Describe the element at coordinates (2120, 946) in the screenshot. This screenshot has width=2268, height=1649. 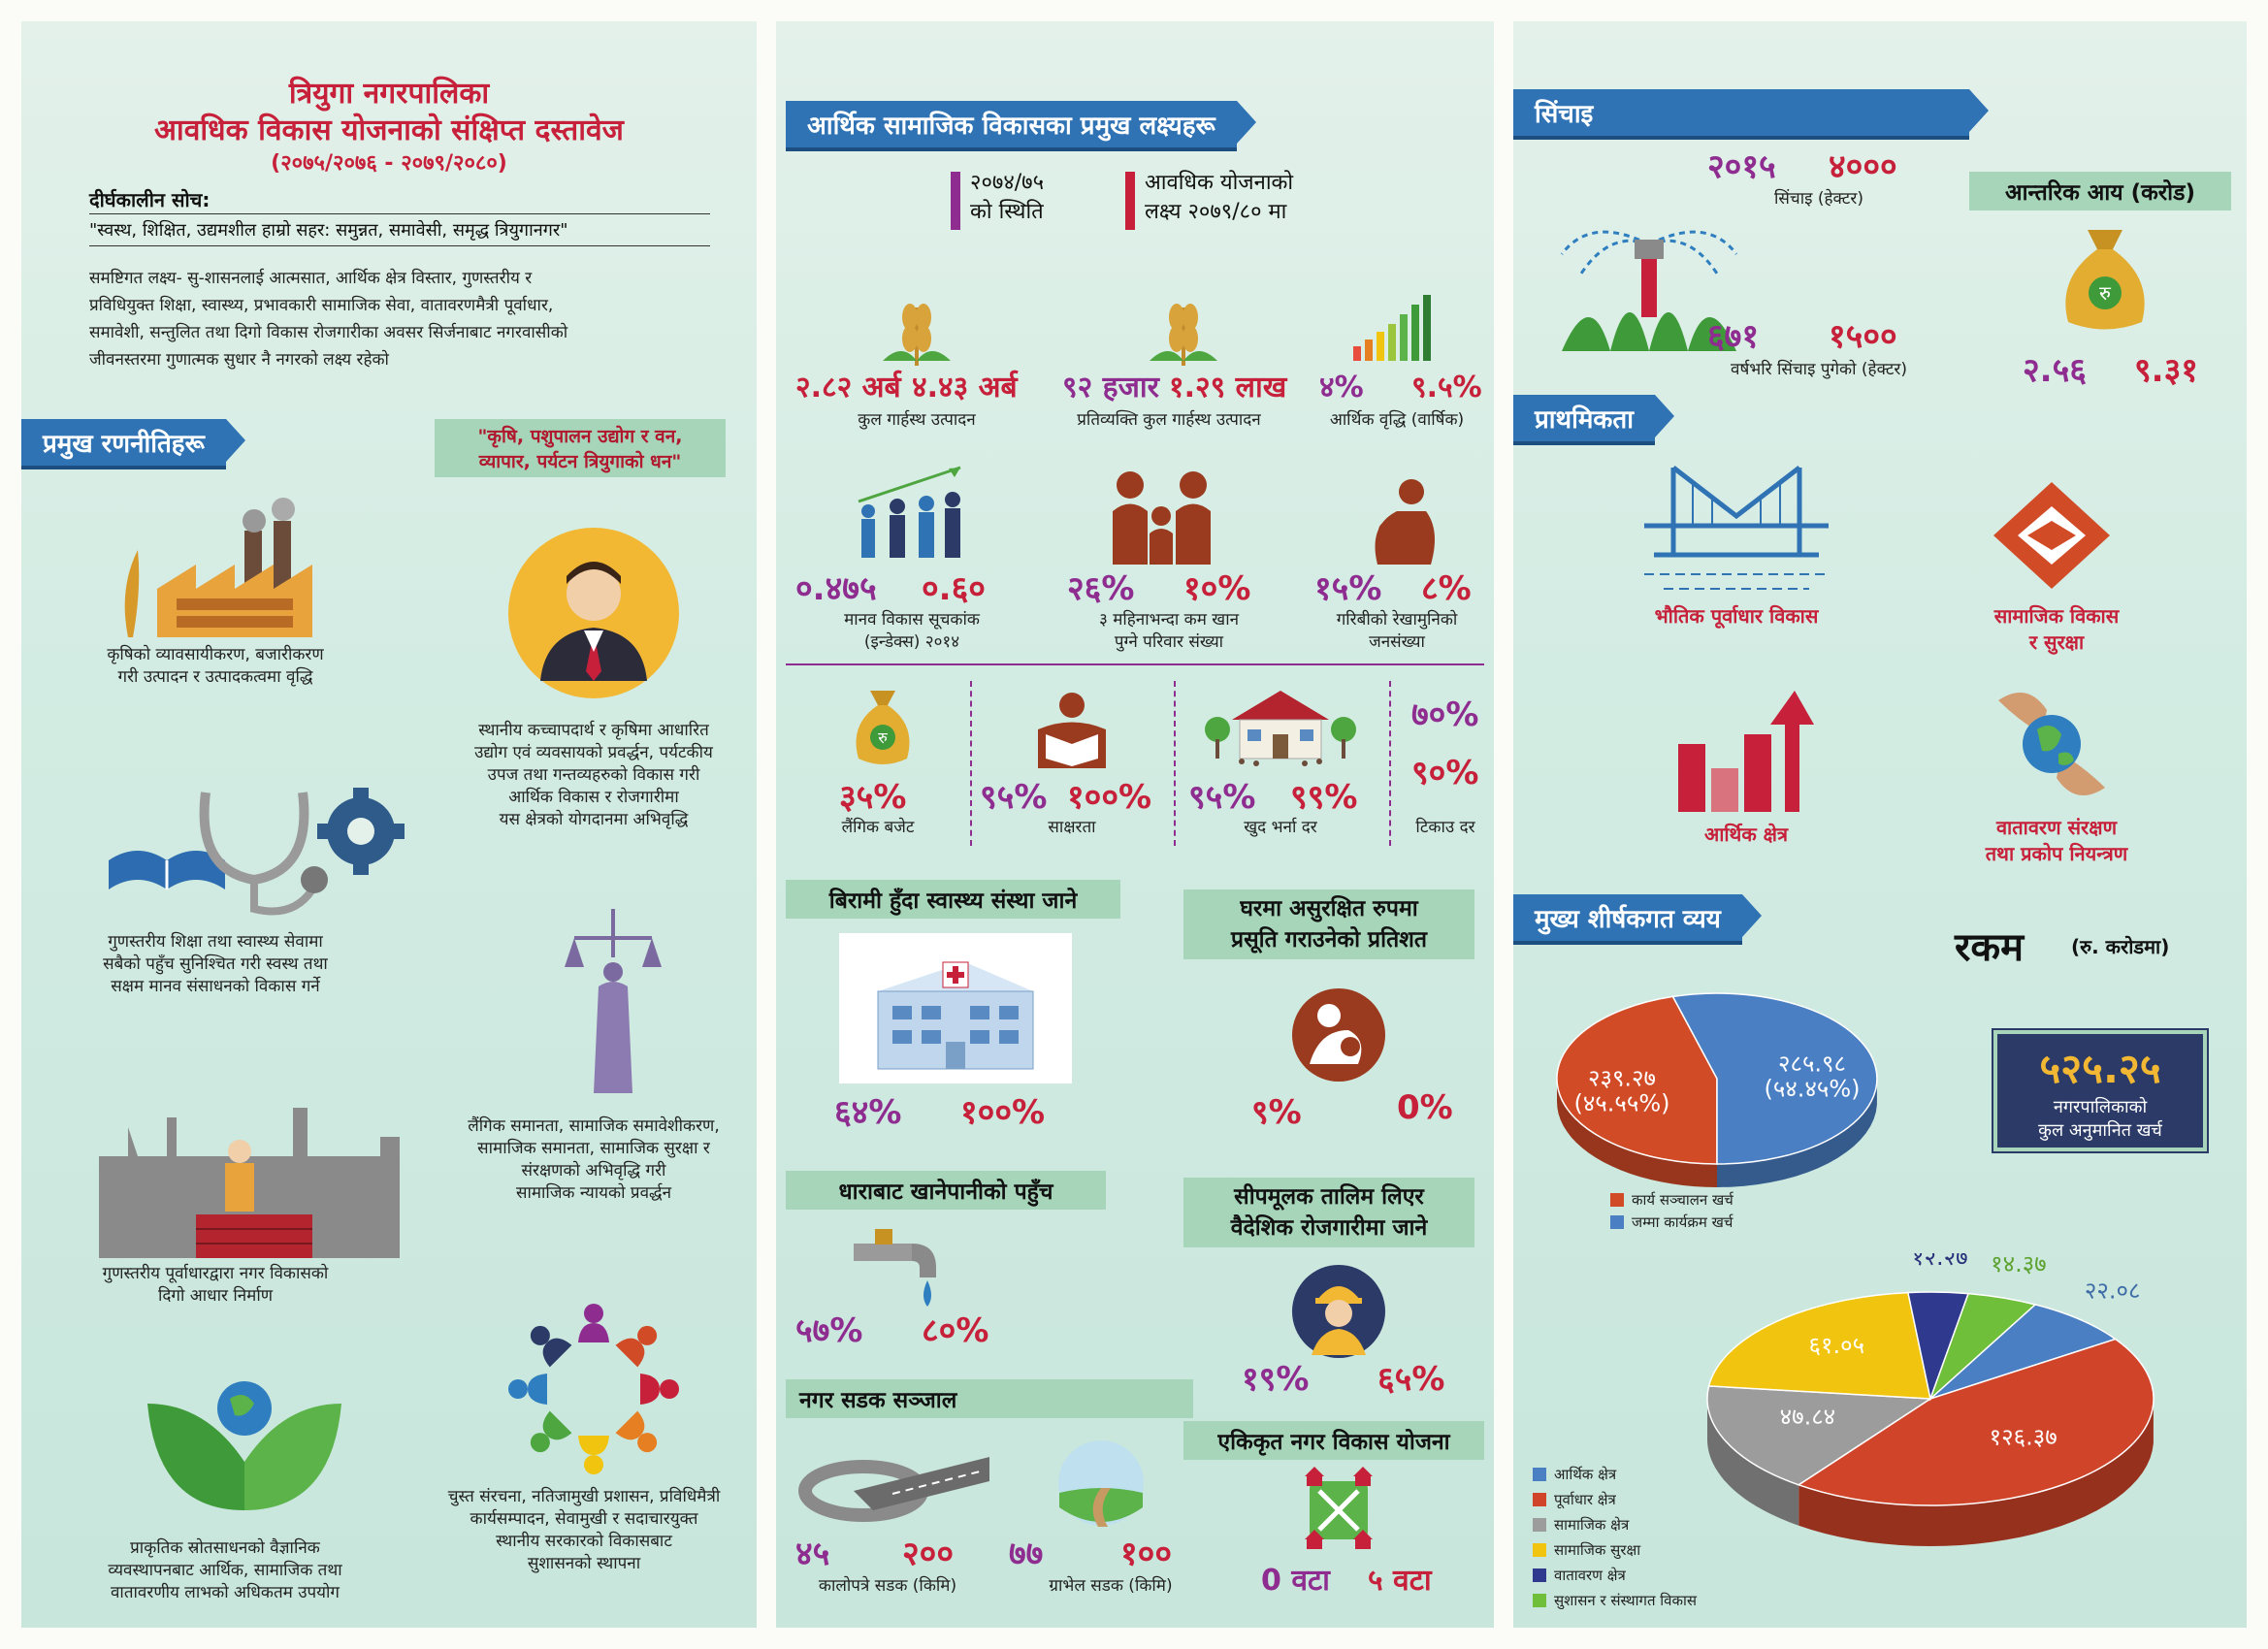
I see `amount-unit: (रु. करोडमा)` at that location.